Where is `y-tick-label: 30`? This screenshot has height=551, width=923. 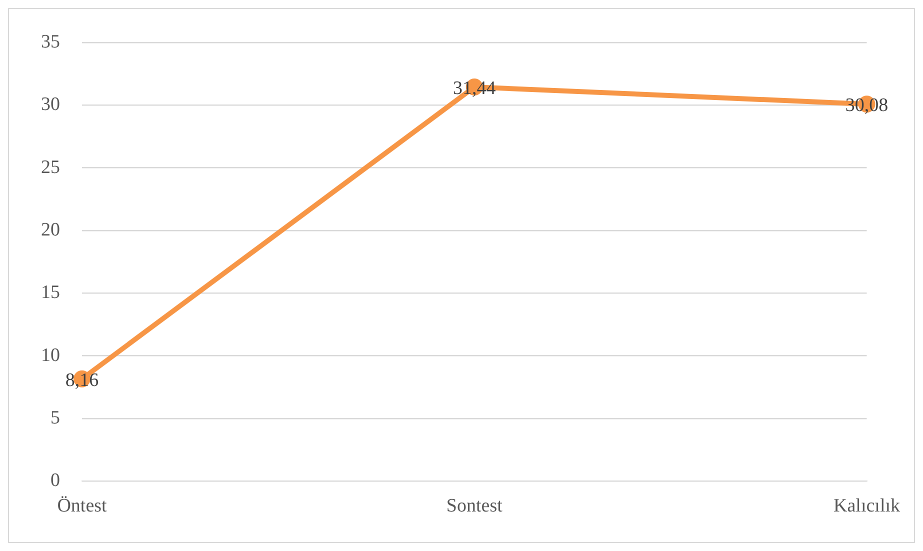
y-tick-label: 30 is located at coordinates (50, 105).